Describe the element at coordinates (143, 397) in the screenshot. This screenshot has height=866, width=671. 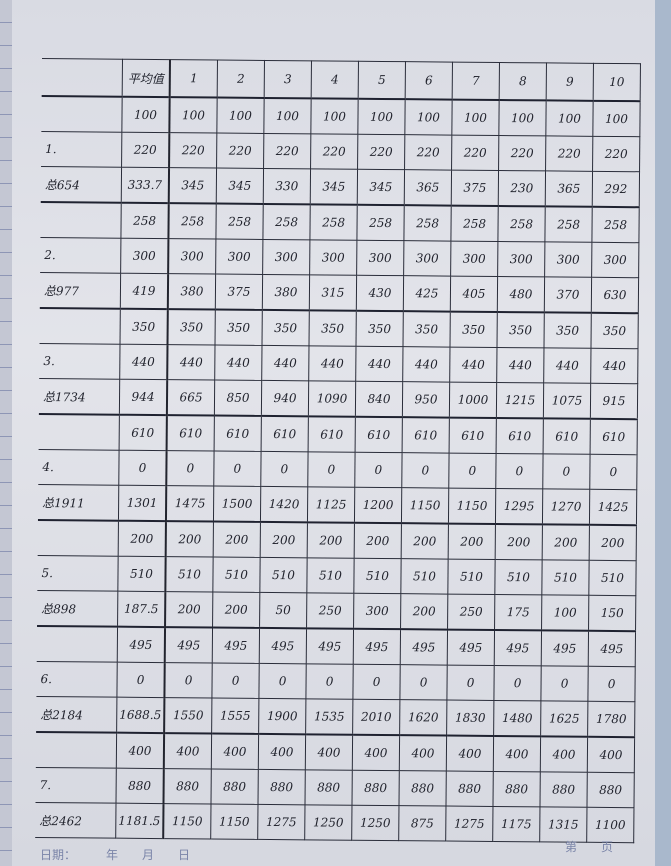
I see `average-cell: 944` at that location.